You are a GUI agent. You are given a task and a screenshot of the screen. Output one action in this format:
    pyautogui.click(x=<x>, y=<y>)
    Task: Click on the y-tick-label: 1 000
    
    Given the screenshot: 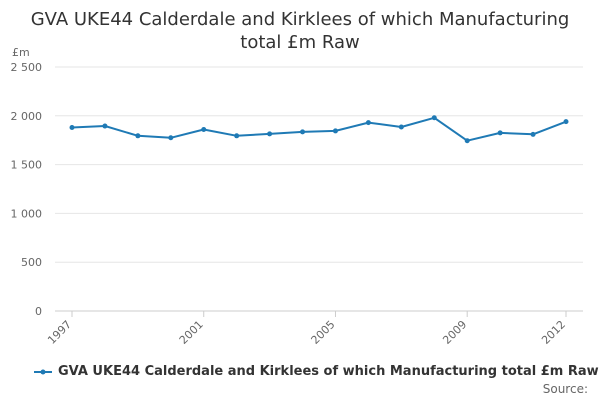 What is the action you would take?
    pyautogui.click(x=27, y=213)
    